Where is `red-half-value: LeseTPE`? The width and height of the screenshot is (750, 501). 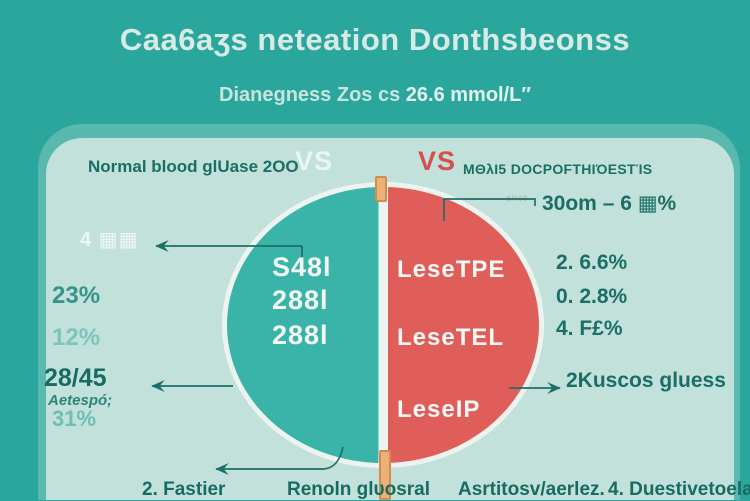
red-half-value: LeseTPE is located at coordinates (451, 269).